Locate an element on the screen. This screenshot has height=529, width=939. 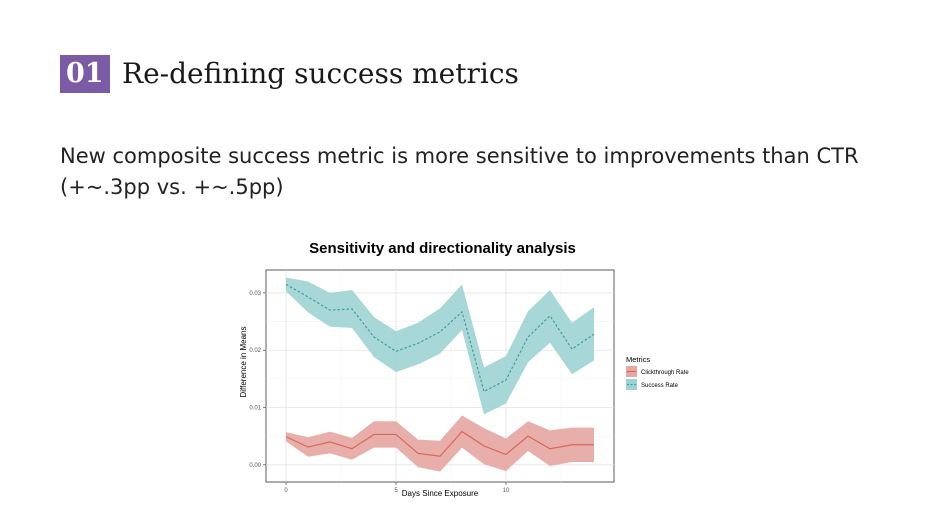
y-tick-label: 0.03 is located at coordinates (255, 294).